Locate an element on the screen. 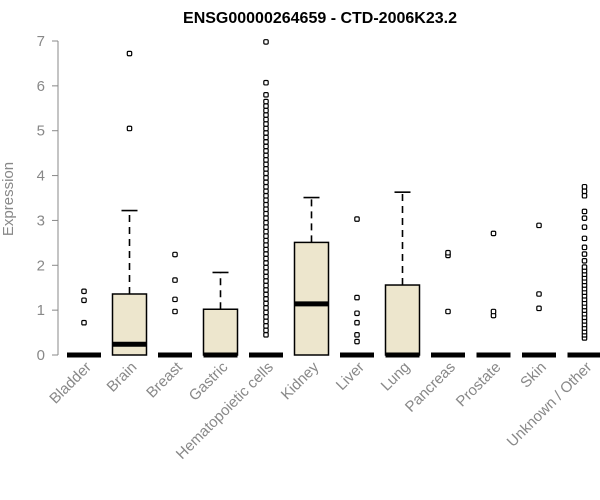 The height and width of the screenshot is (500, 600). x-tick-label: Breast is located at coordinates (164, 379).